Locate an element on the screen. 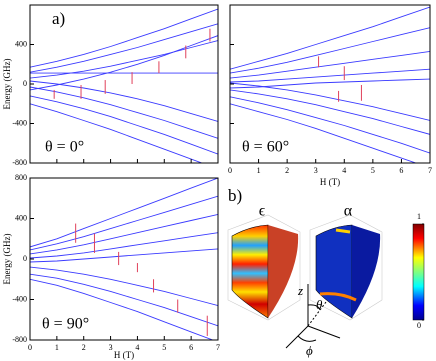 The image size is (436, 361). axis-sketch-label: ϕ is located at coordinates (309, 350).